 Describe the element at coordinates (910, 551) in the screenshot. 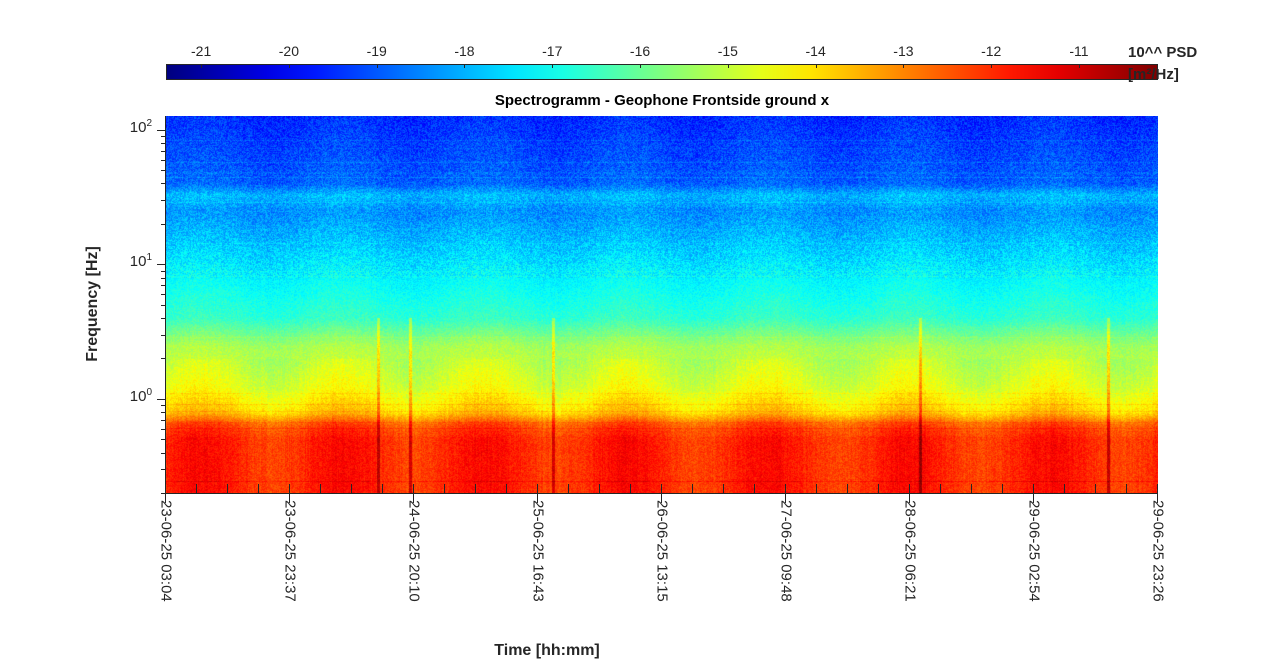

I see `x-tick-label: 28-06-25 06:21` at that location.